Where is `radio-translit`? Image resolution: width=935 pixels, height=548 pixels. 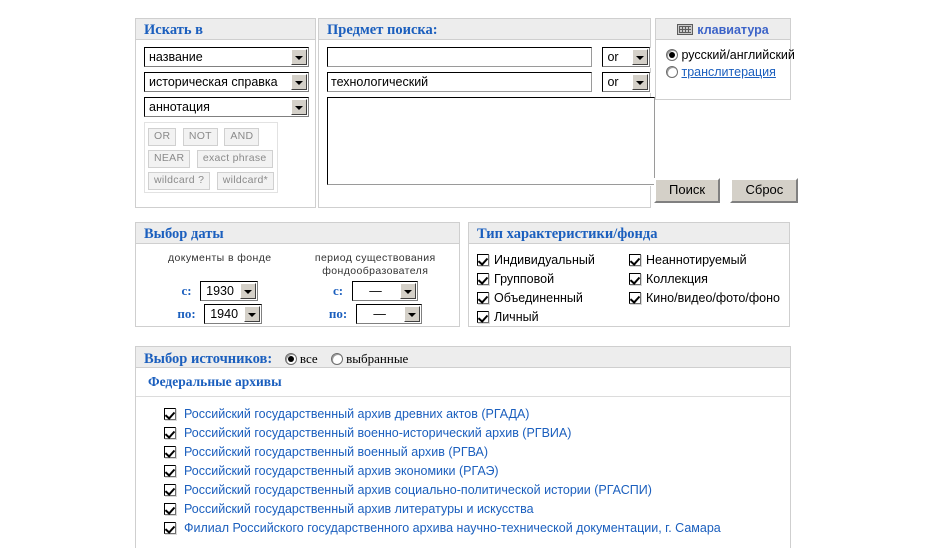
radio-translit is located at coordinates (672, 72).